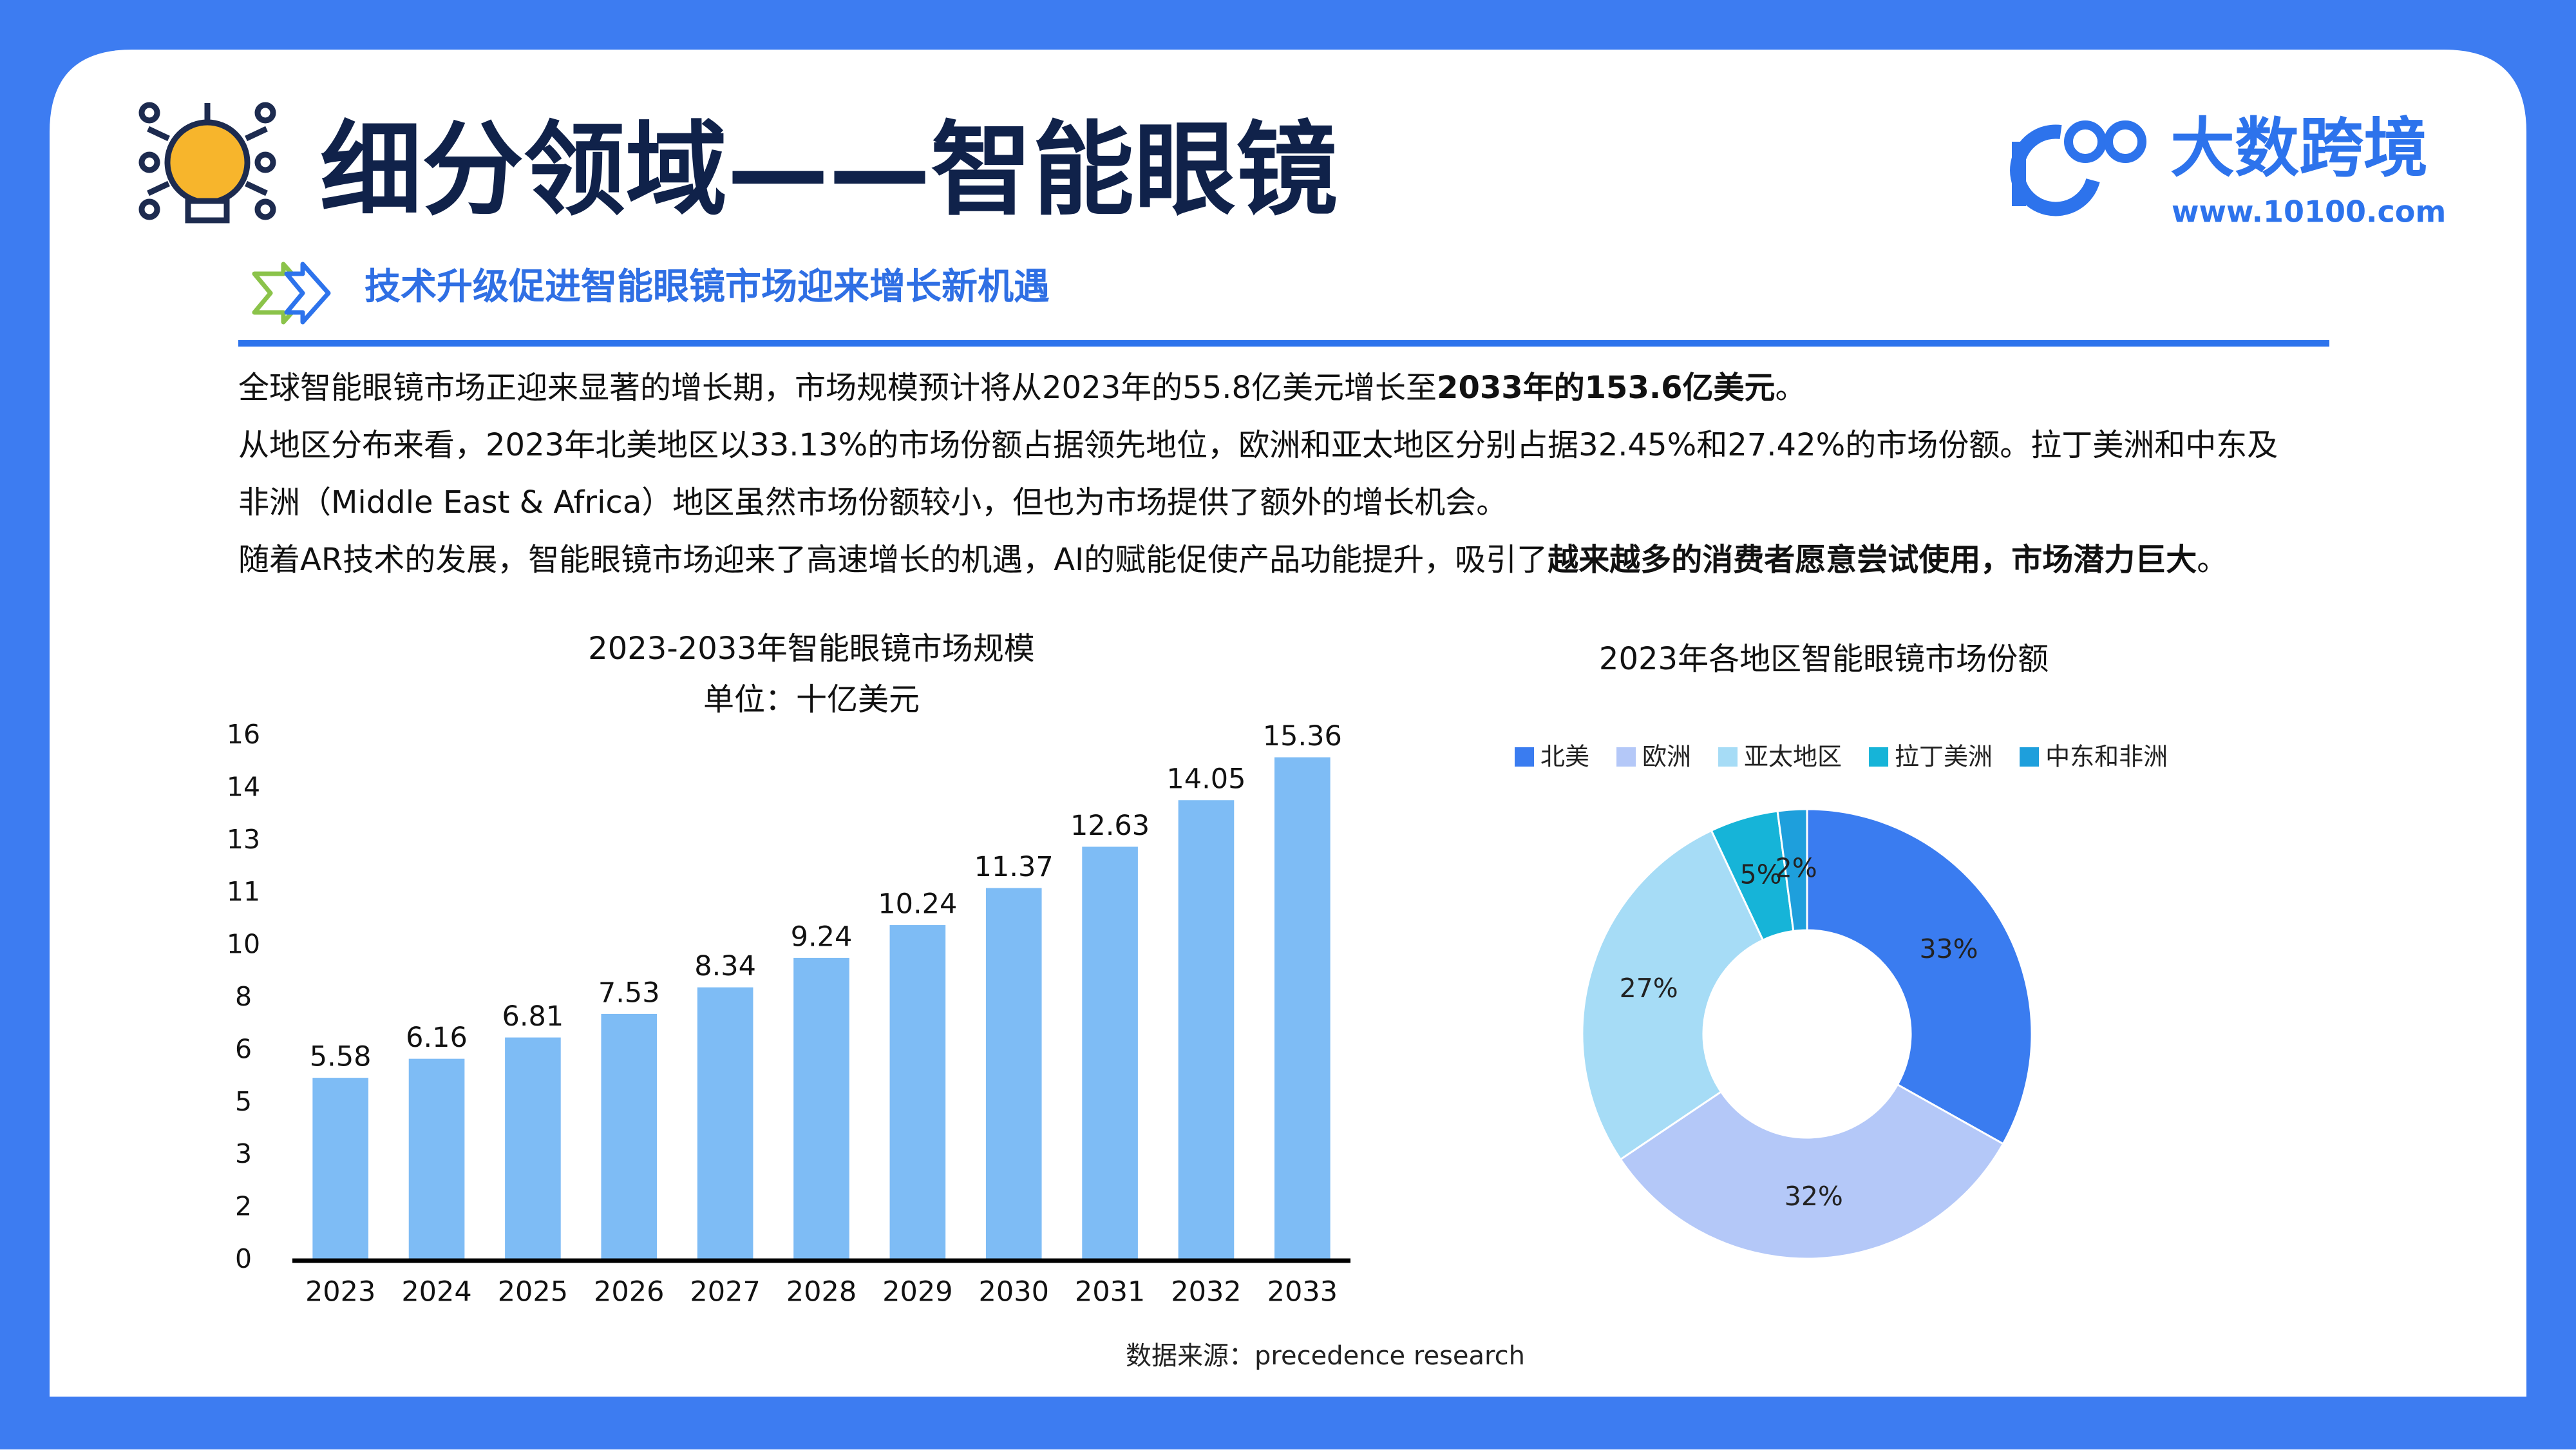 The height and width of the screenshot is (1452, 2576). What do you see at coordinates (1944, 757) in the screenshot?
I see `legend-label: 拉丁美洲` at bounding box center [1944, 757].